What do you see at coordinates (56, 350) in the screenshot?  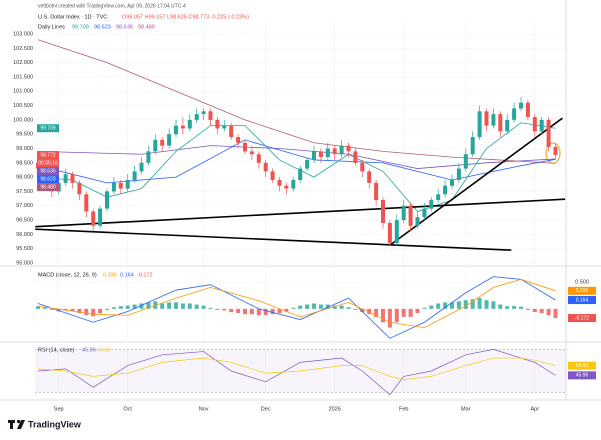 I see `rsi-title: RSI (14, close)` at bounding box center [56, 350].